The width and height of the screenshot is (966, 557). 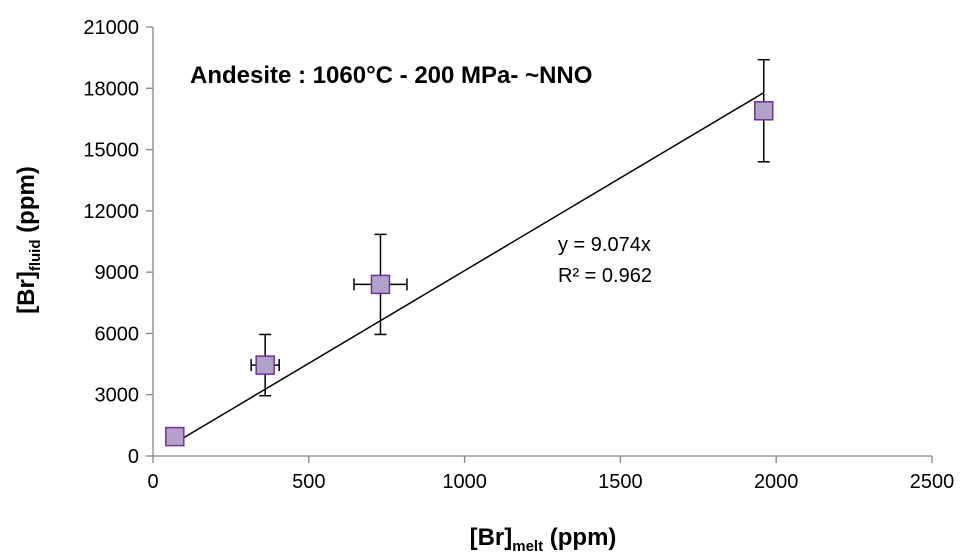 What do you see at coordinates (579, 537) in the screenshot?
I see `x-axis-title-unit: (ppm)` at bounding box center [579, 537].